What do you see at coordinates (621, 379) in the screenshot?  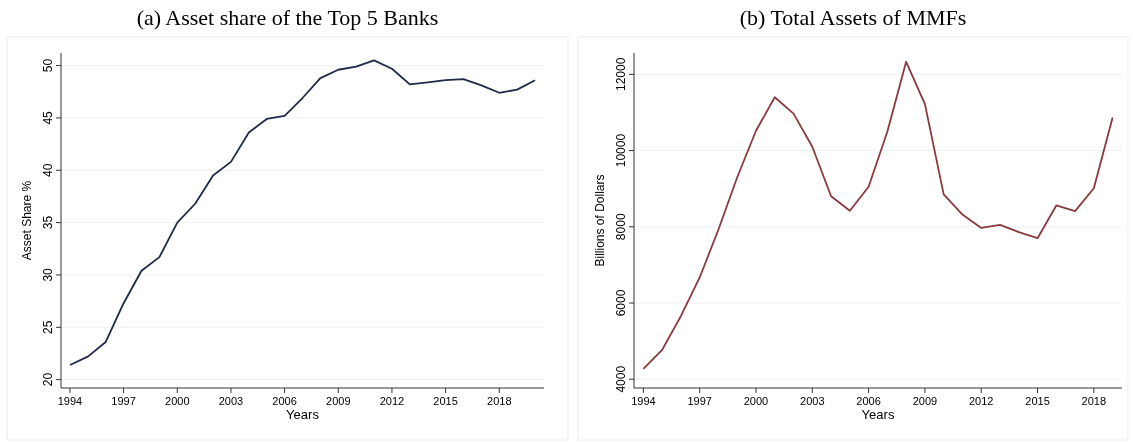 I see `y-tick-label: 4000` at bounding box center [621, 379].